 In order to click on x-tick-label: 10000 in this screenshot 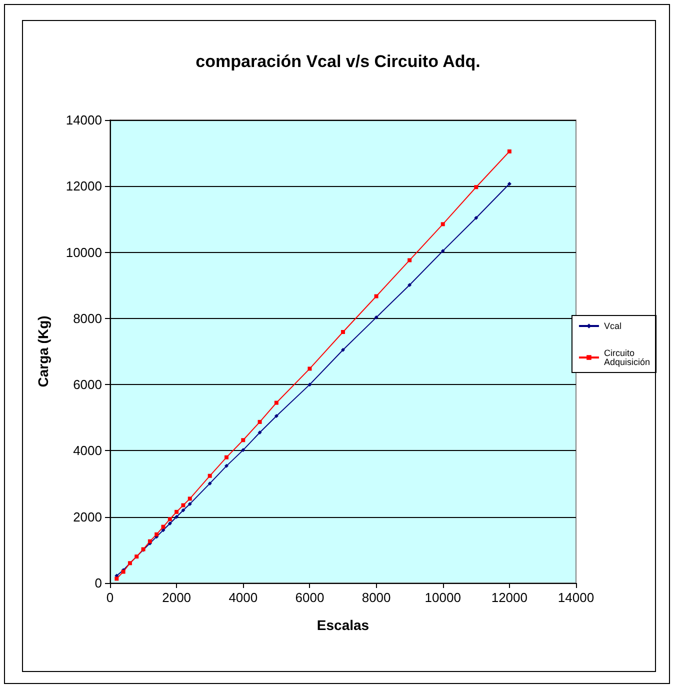, I will do `click(442, 597)`.